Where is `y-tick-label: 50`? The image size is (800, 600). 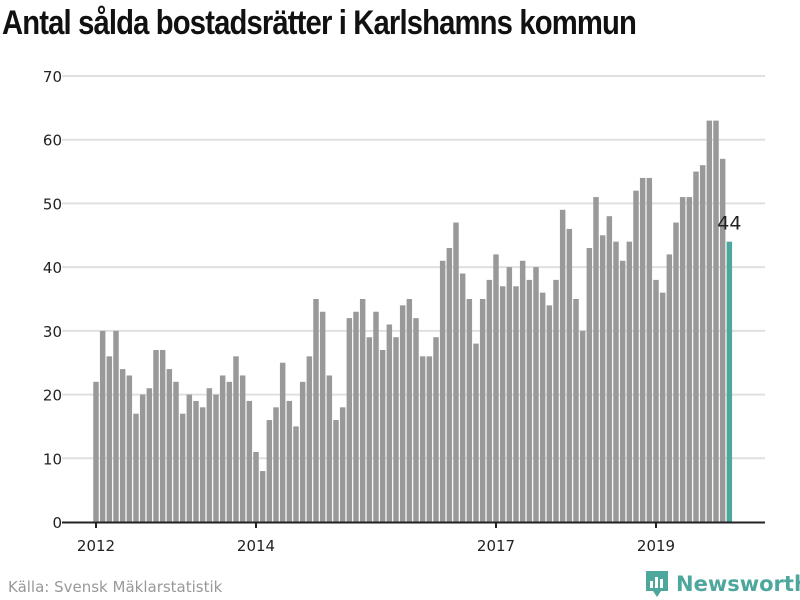
y-tick-label: 50 is located at coordinates (52, 204).